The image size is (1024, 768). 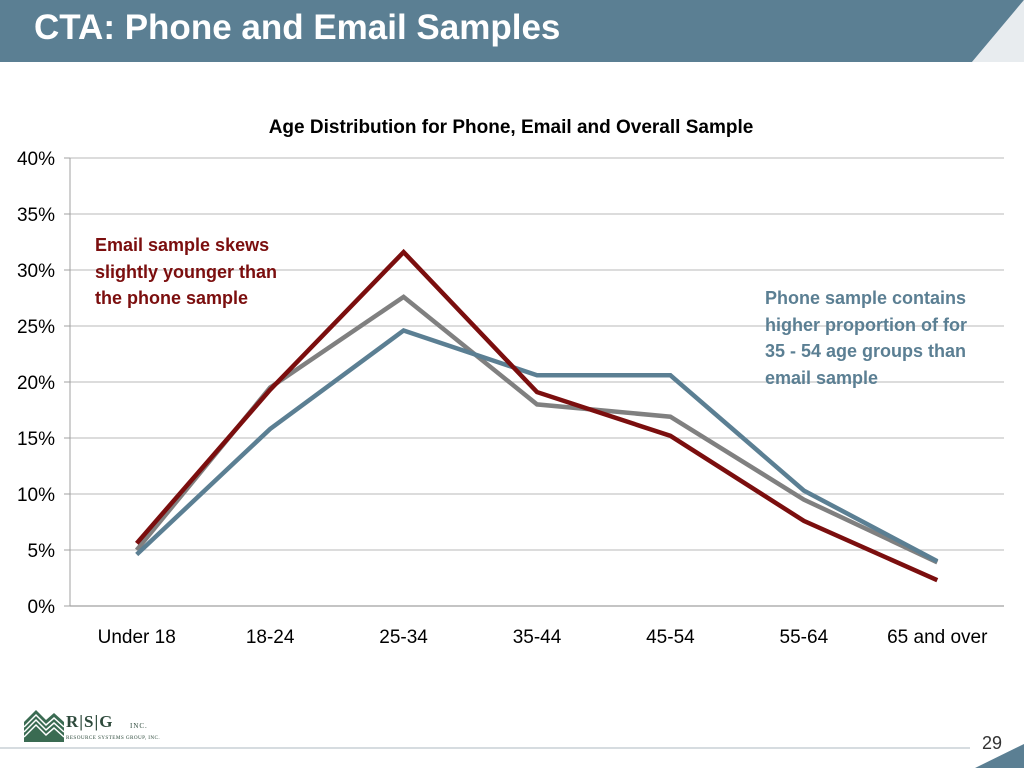 What do you see at coordinates (991, 743) in the screenshot?
I see `page-number: 29` at bounding box center [991, 743].